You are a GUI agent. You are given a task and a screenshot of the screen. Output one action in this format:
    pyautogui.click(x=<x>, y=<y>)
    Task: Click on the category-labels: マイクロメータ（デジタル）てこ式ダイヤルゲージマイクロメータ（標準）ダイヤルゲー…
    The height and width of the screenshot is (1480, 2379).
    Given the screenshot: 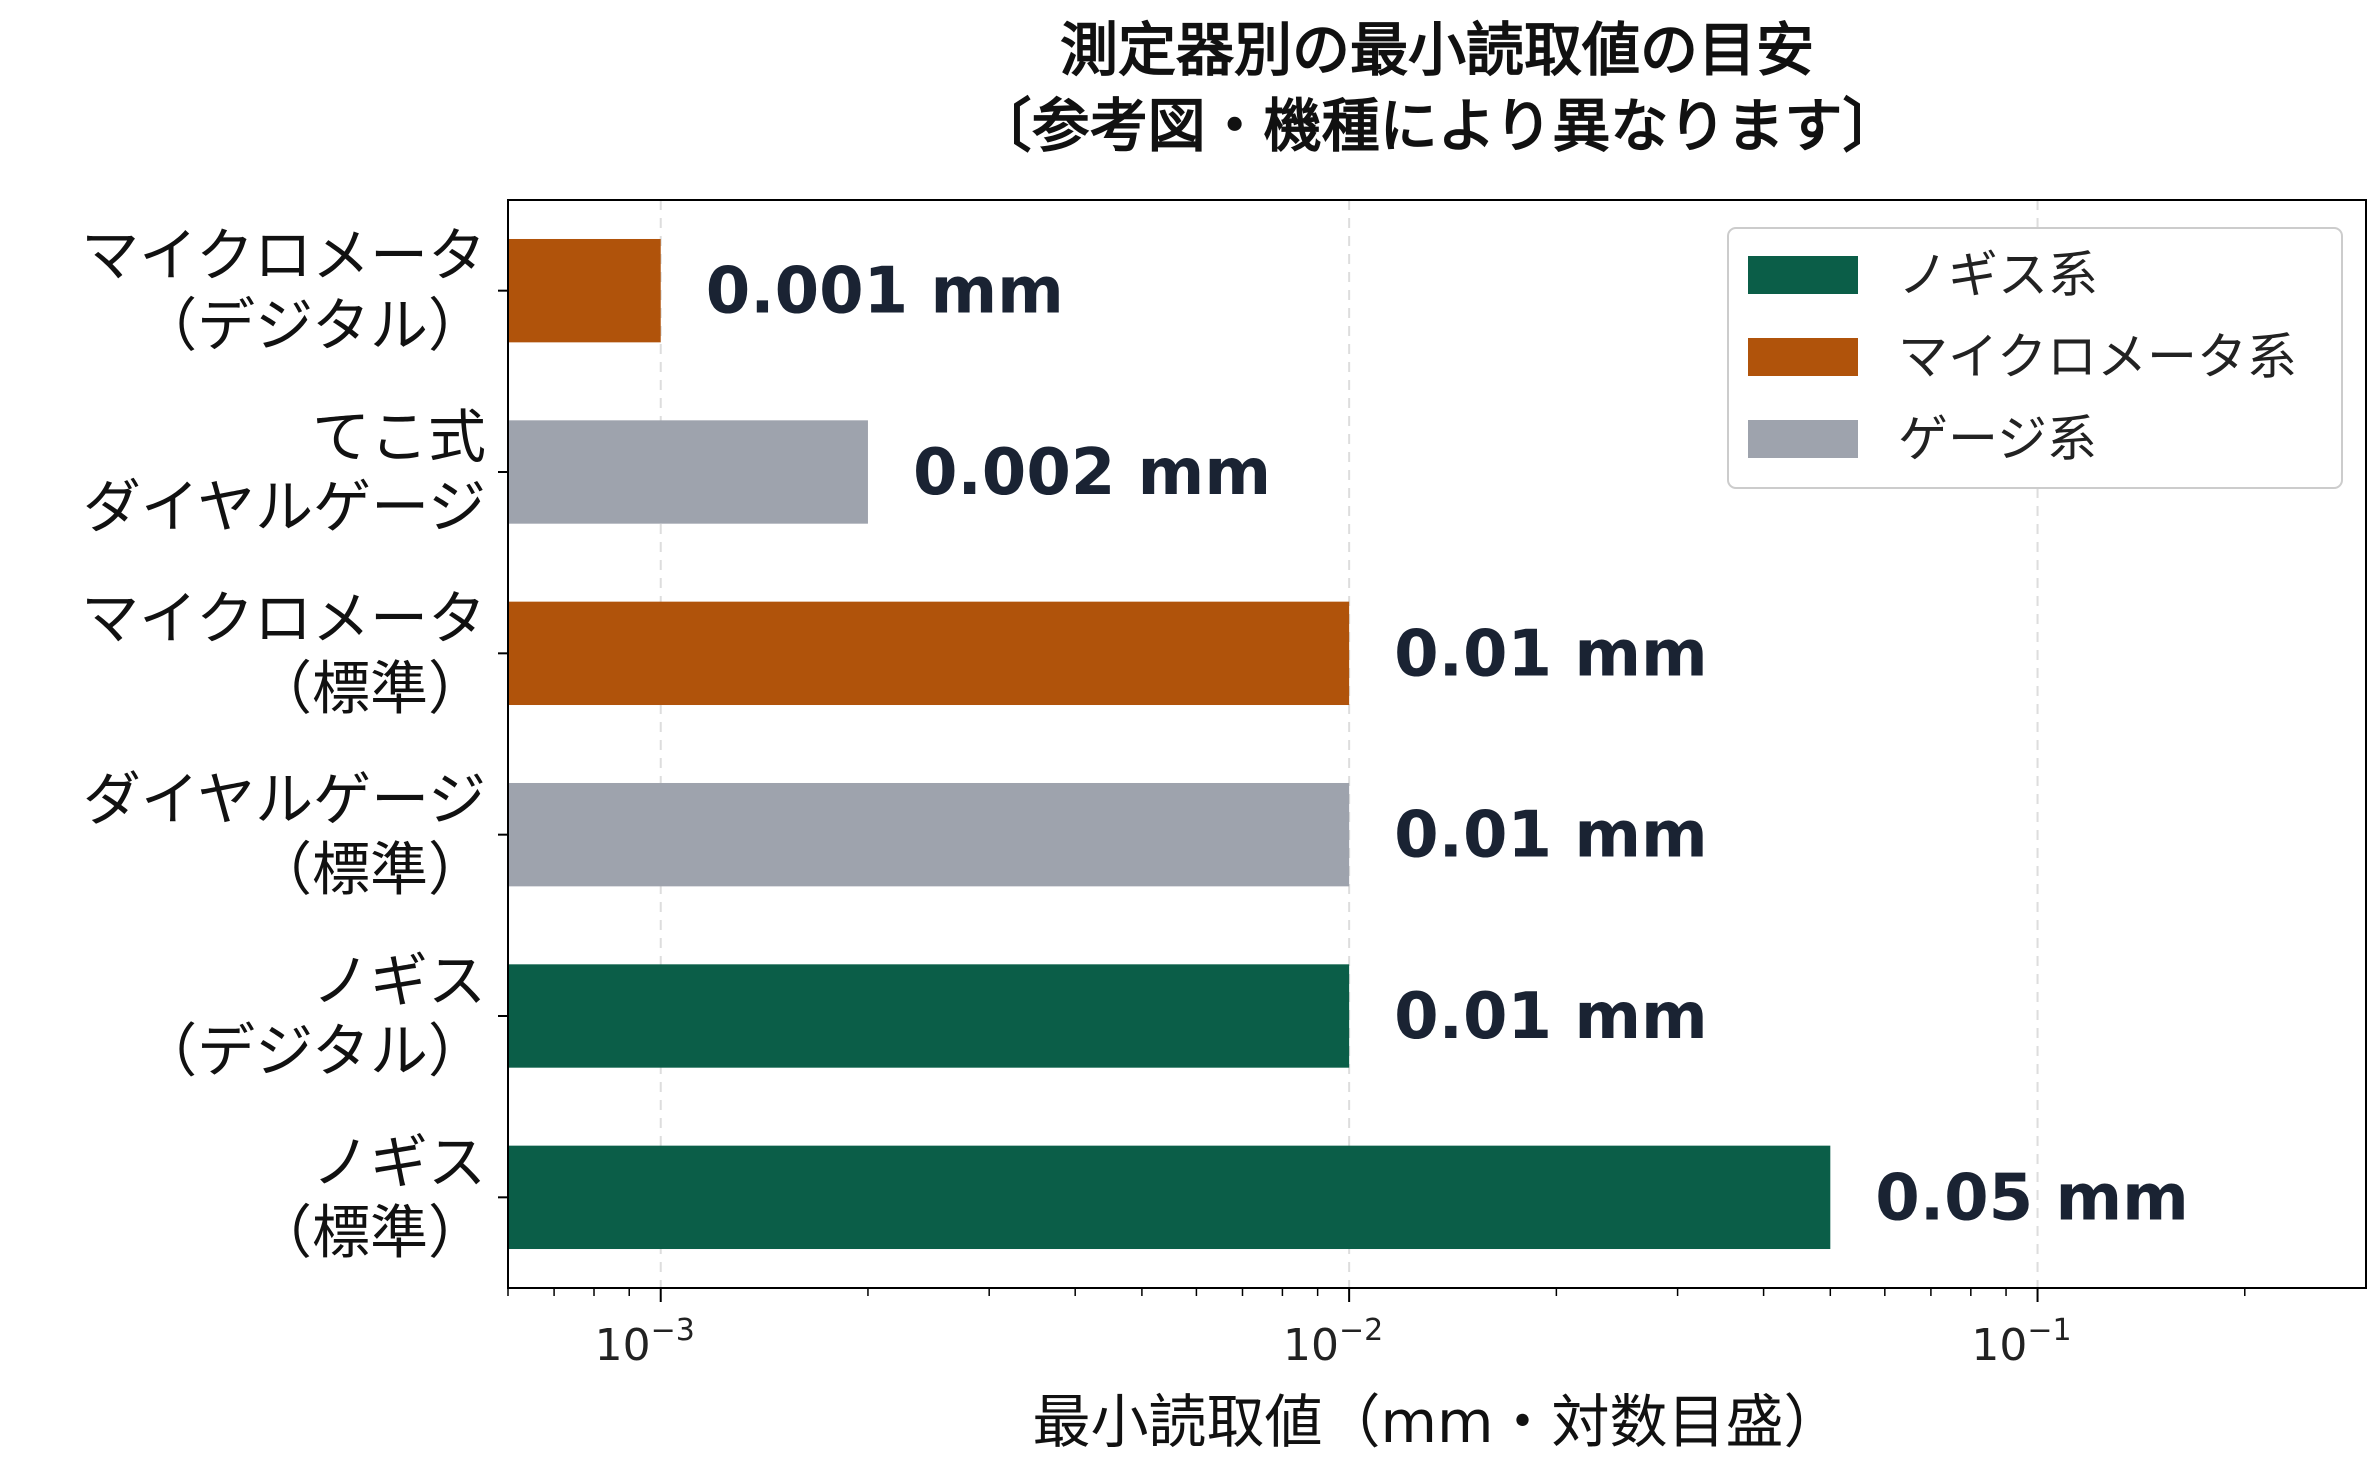 What is the action you would take?
    pyautogui.click(x=294, y=744)
    